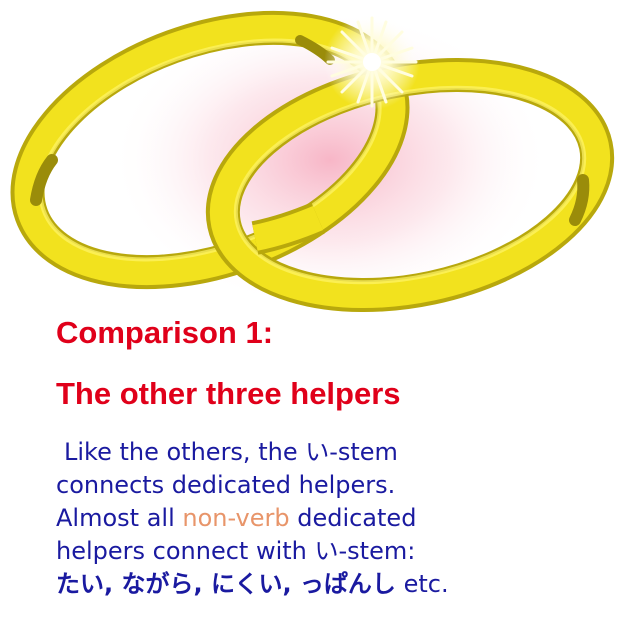  Describe the element at coordinates (236, 551) in the screenshot. I see `explanation-line-4: helpers connect with い-stem:` at that location.